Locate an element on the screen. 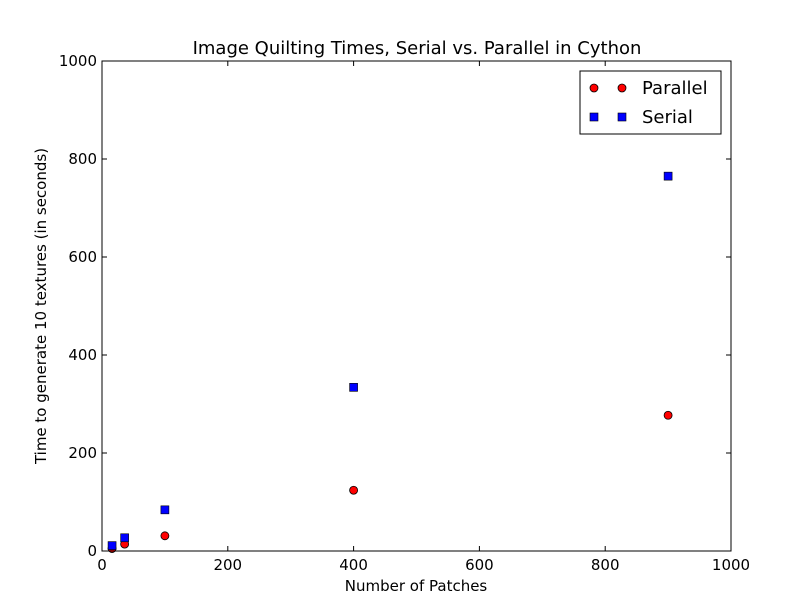  y-tick-label: 0 is located at coordinates (92, 551).